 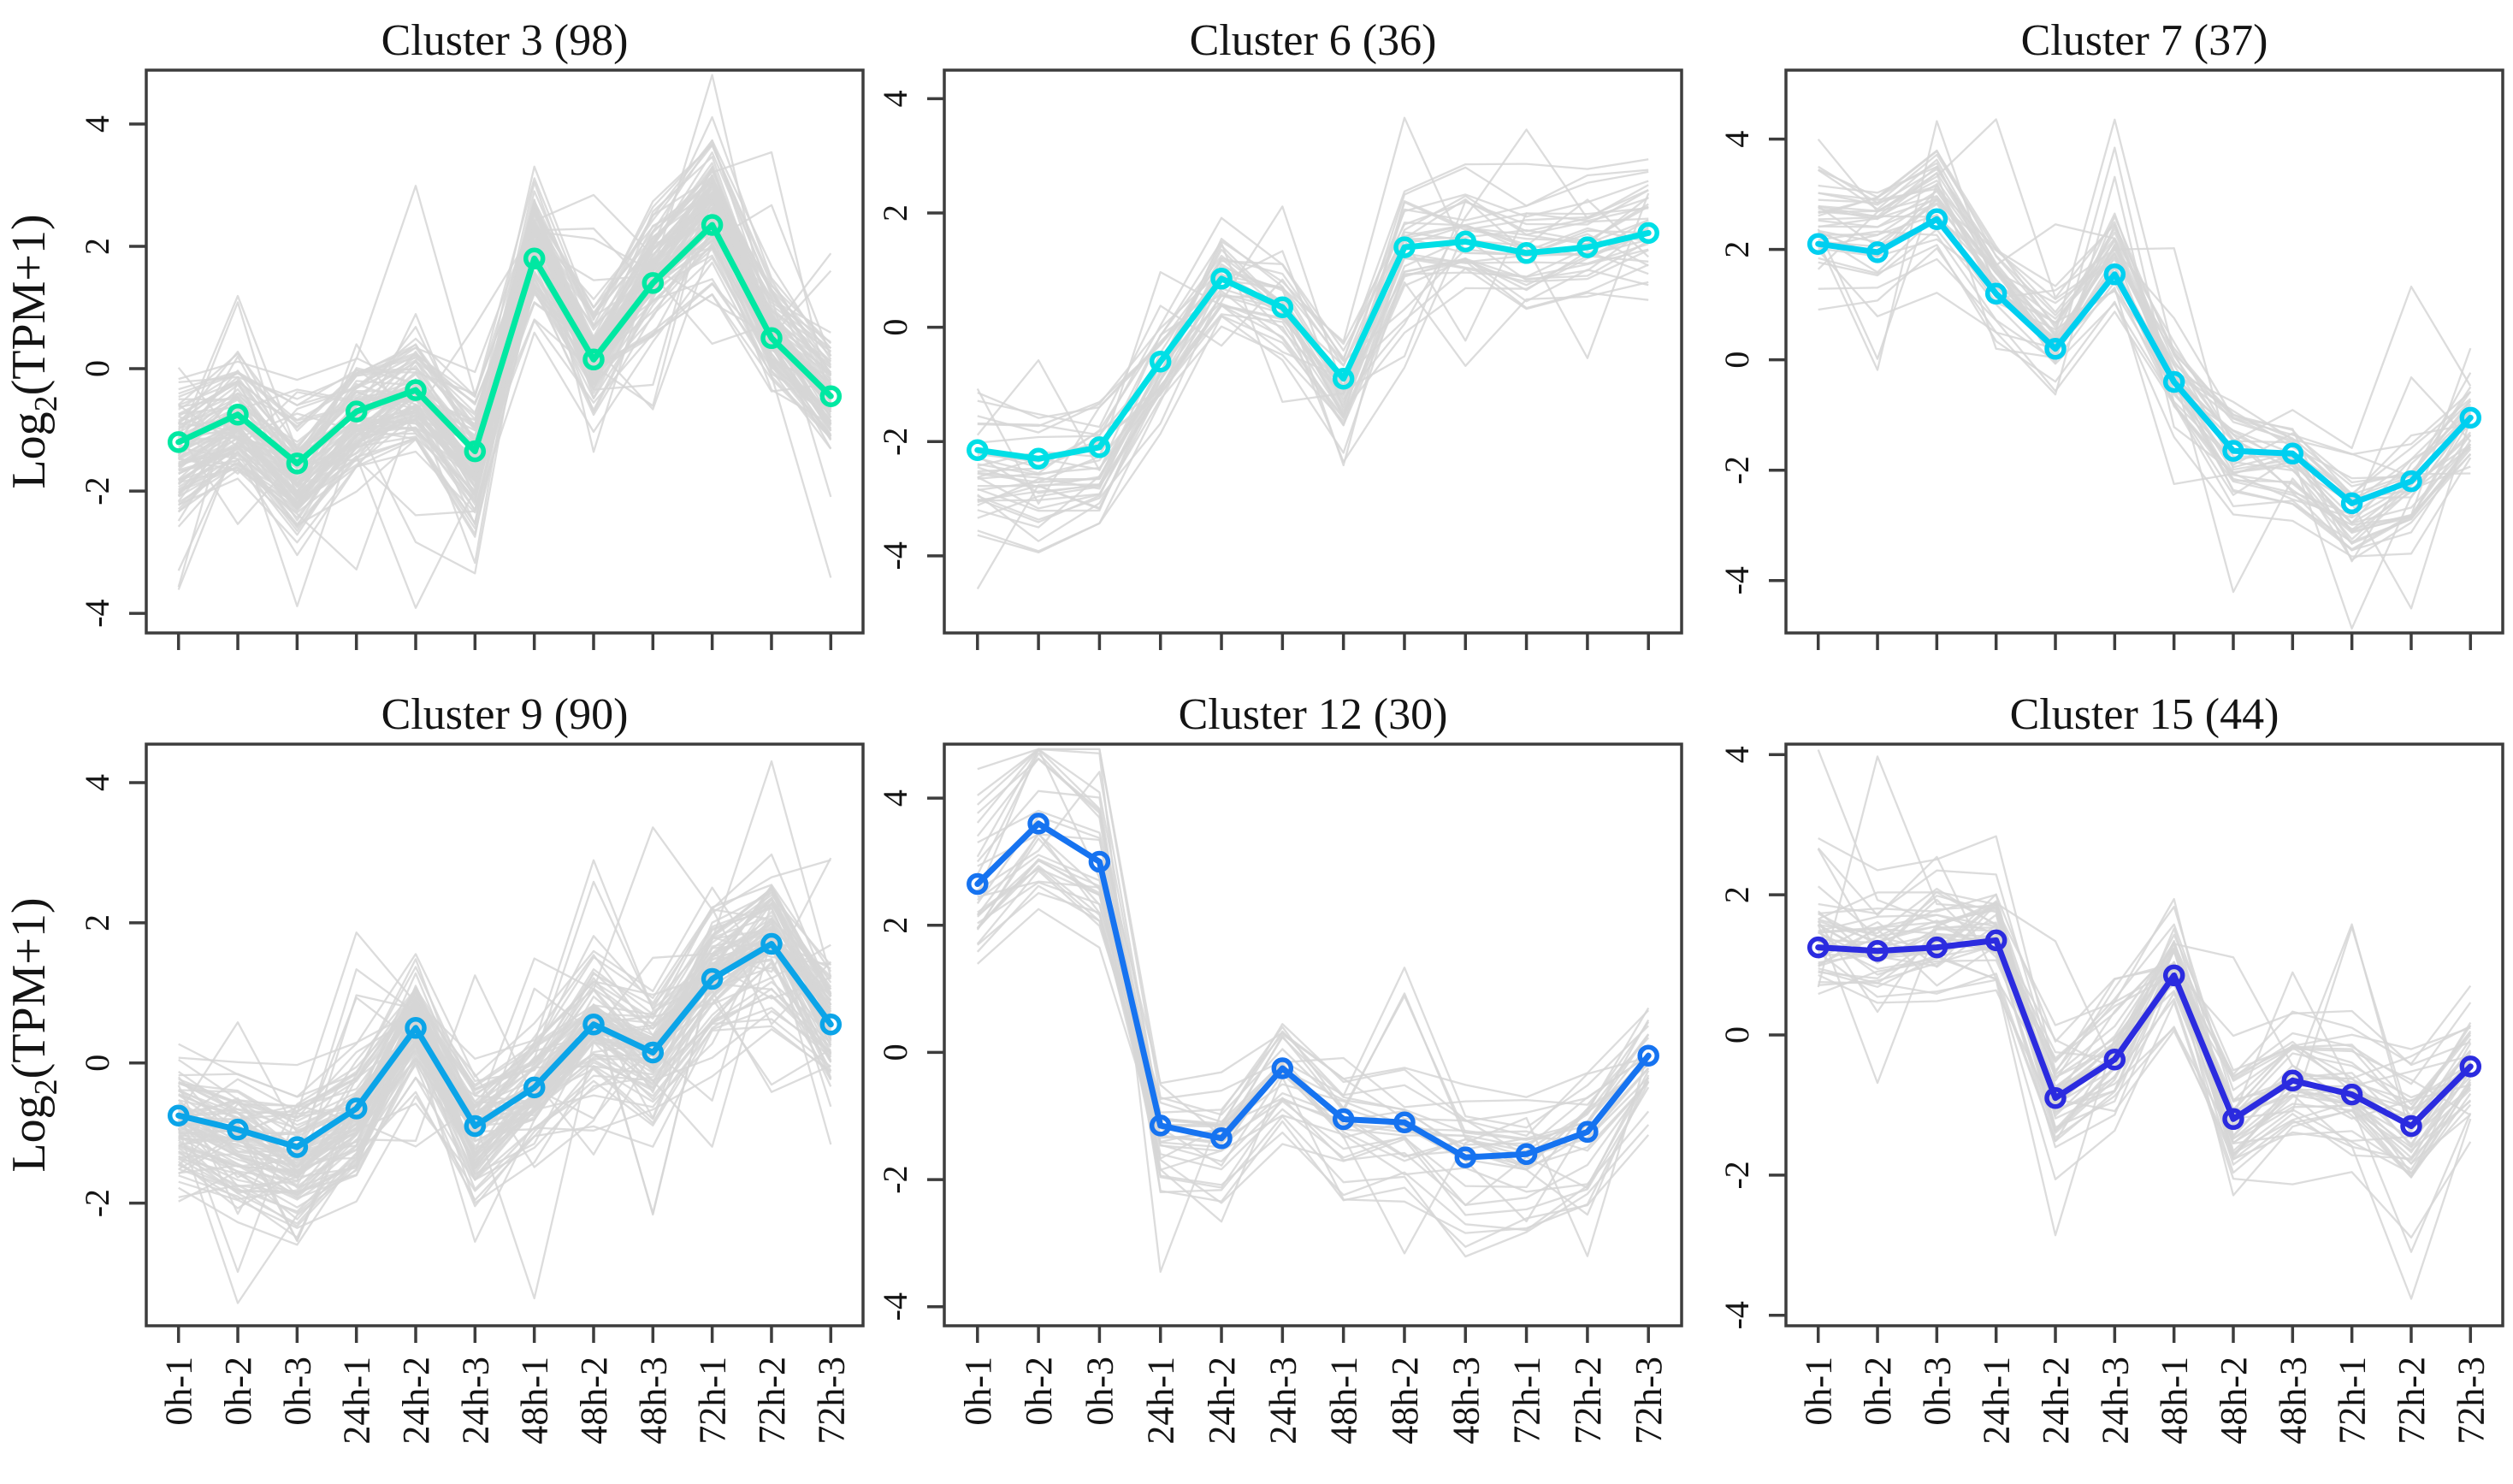 I want to click on panel-title: Cluster 6 (36), so click(x=1313, y=40).